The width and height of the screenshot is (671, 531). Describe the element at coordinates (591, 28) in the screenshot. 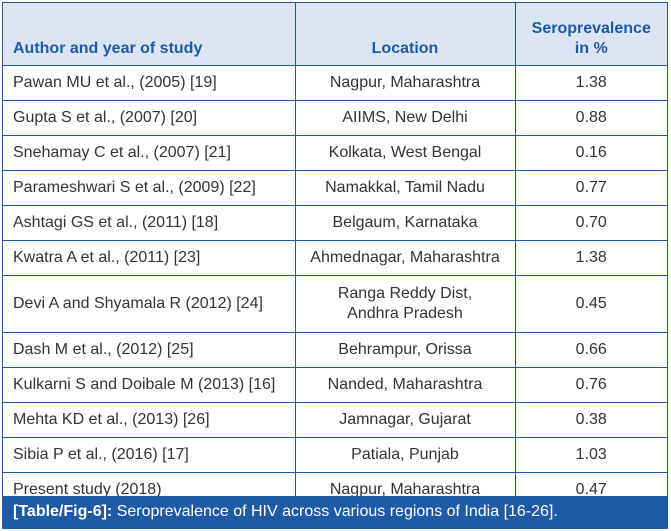

I see `header-seroprevalence-line1: Seroprevalence` at that location.